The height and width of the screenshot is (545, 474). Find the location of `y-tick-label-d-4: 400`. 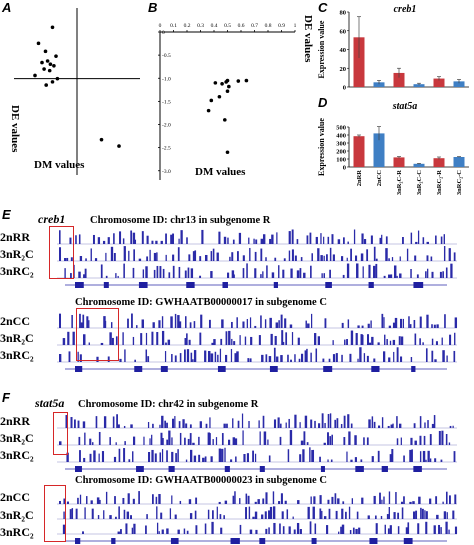

y-tick-label-d-4: 400 is located at coordinates (341, 136).